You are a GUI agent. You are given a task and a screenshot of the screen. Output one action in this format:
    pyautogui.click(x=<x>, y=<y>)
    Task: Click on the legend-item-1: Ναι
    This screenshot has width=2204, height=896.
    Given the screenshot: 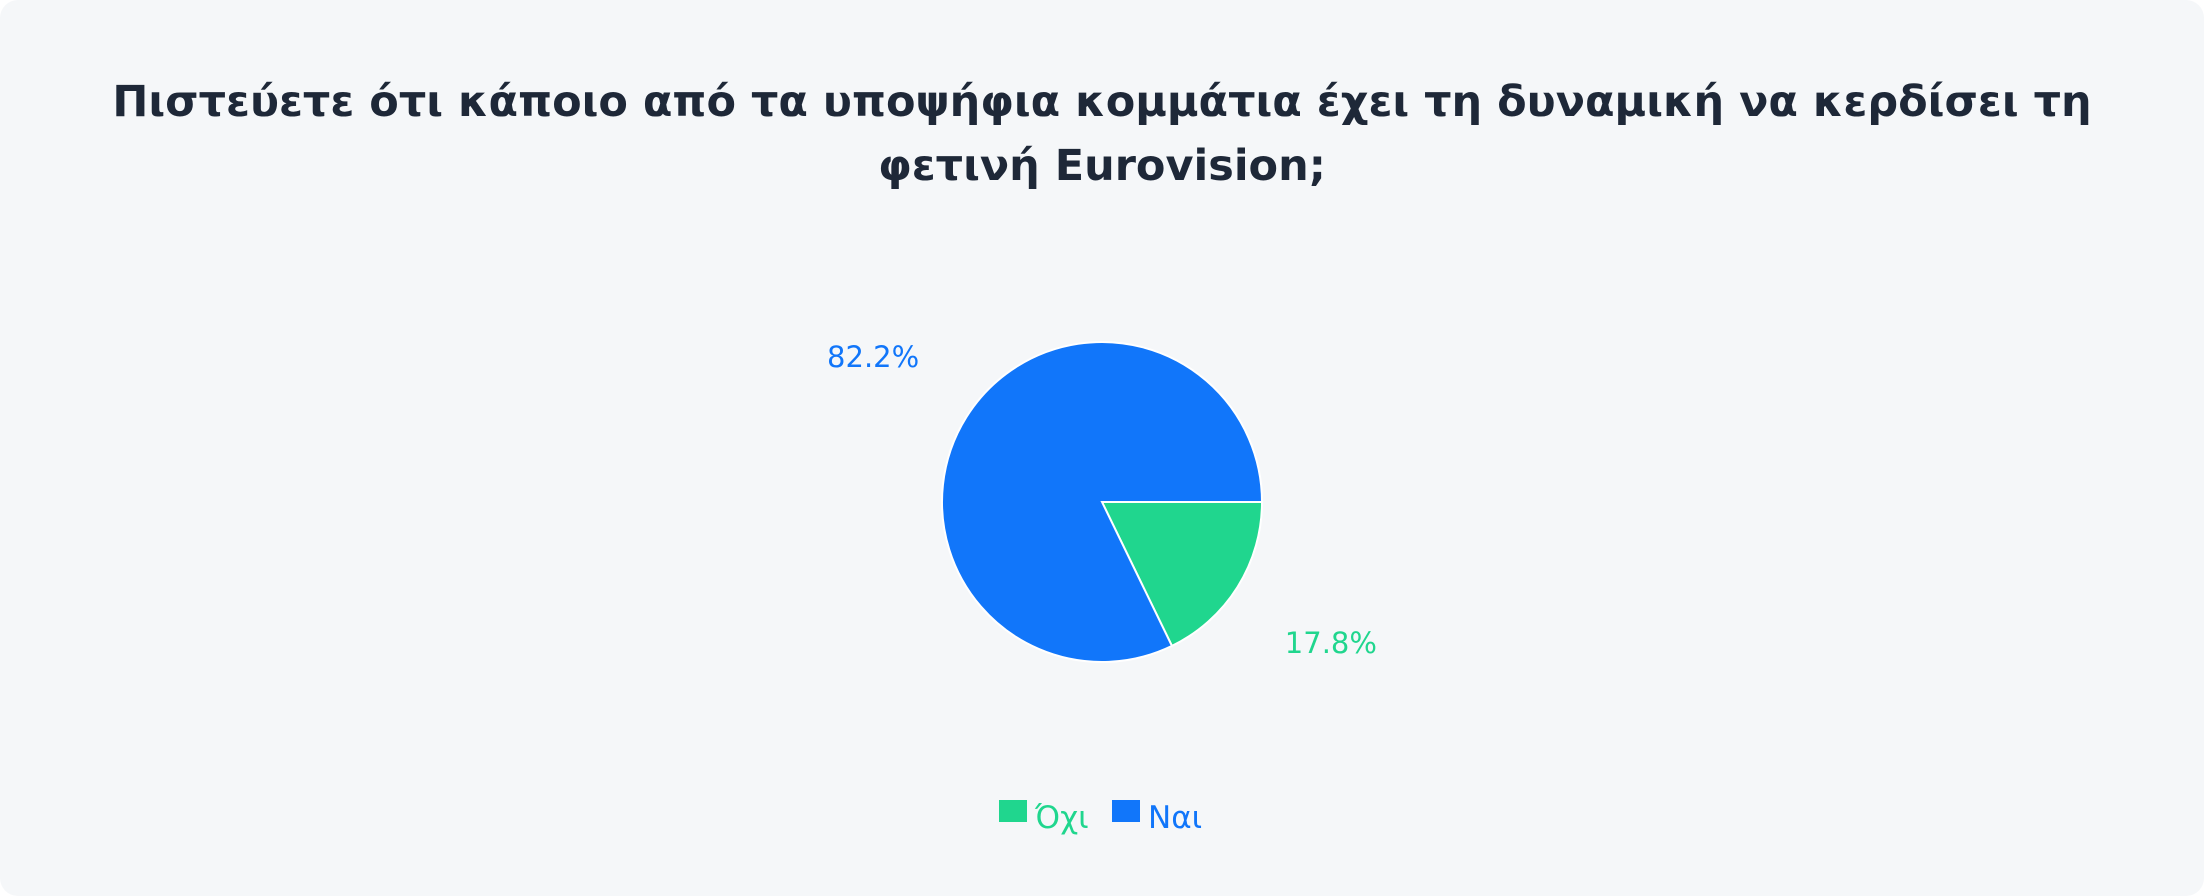 What is the action you would take?
    pyautogui.click(x=1157, y=818)
    